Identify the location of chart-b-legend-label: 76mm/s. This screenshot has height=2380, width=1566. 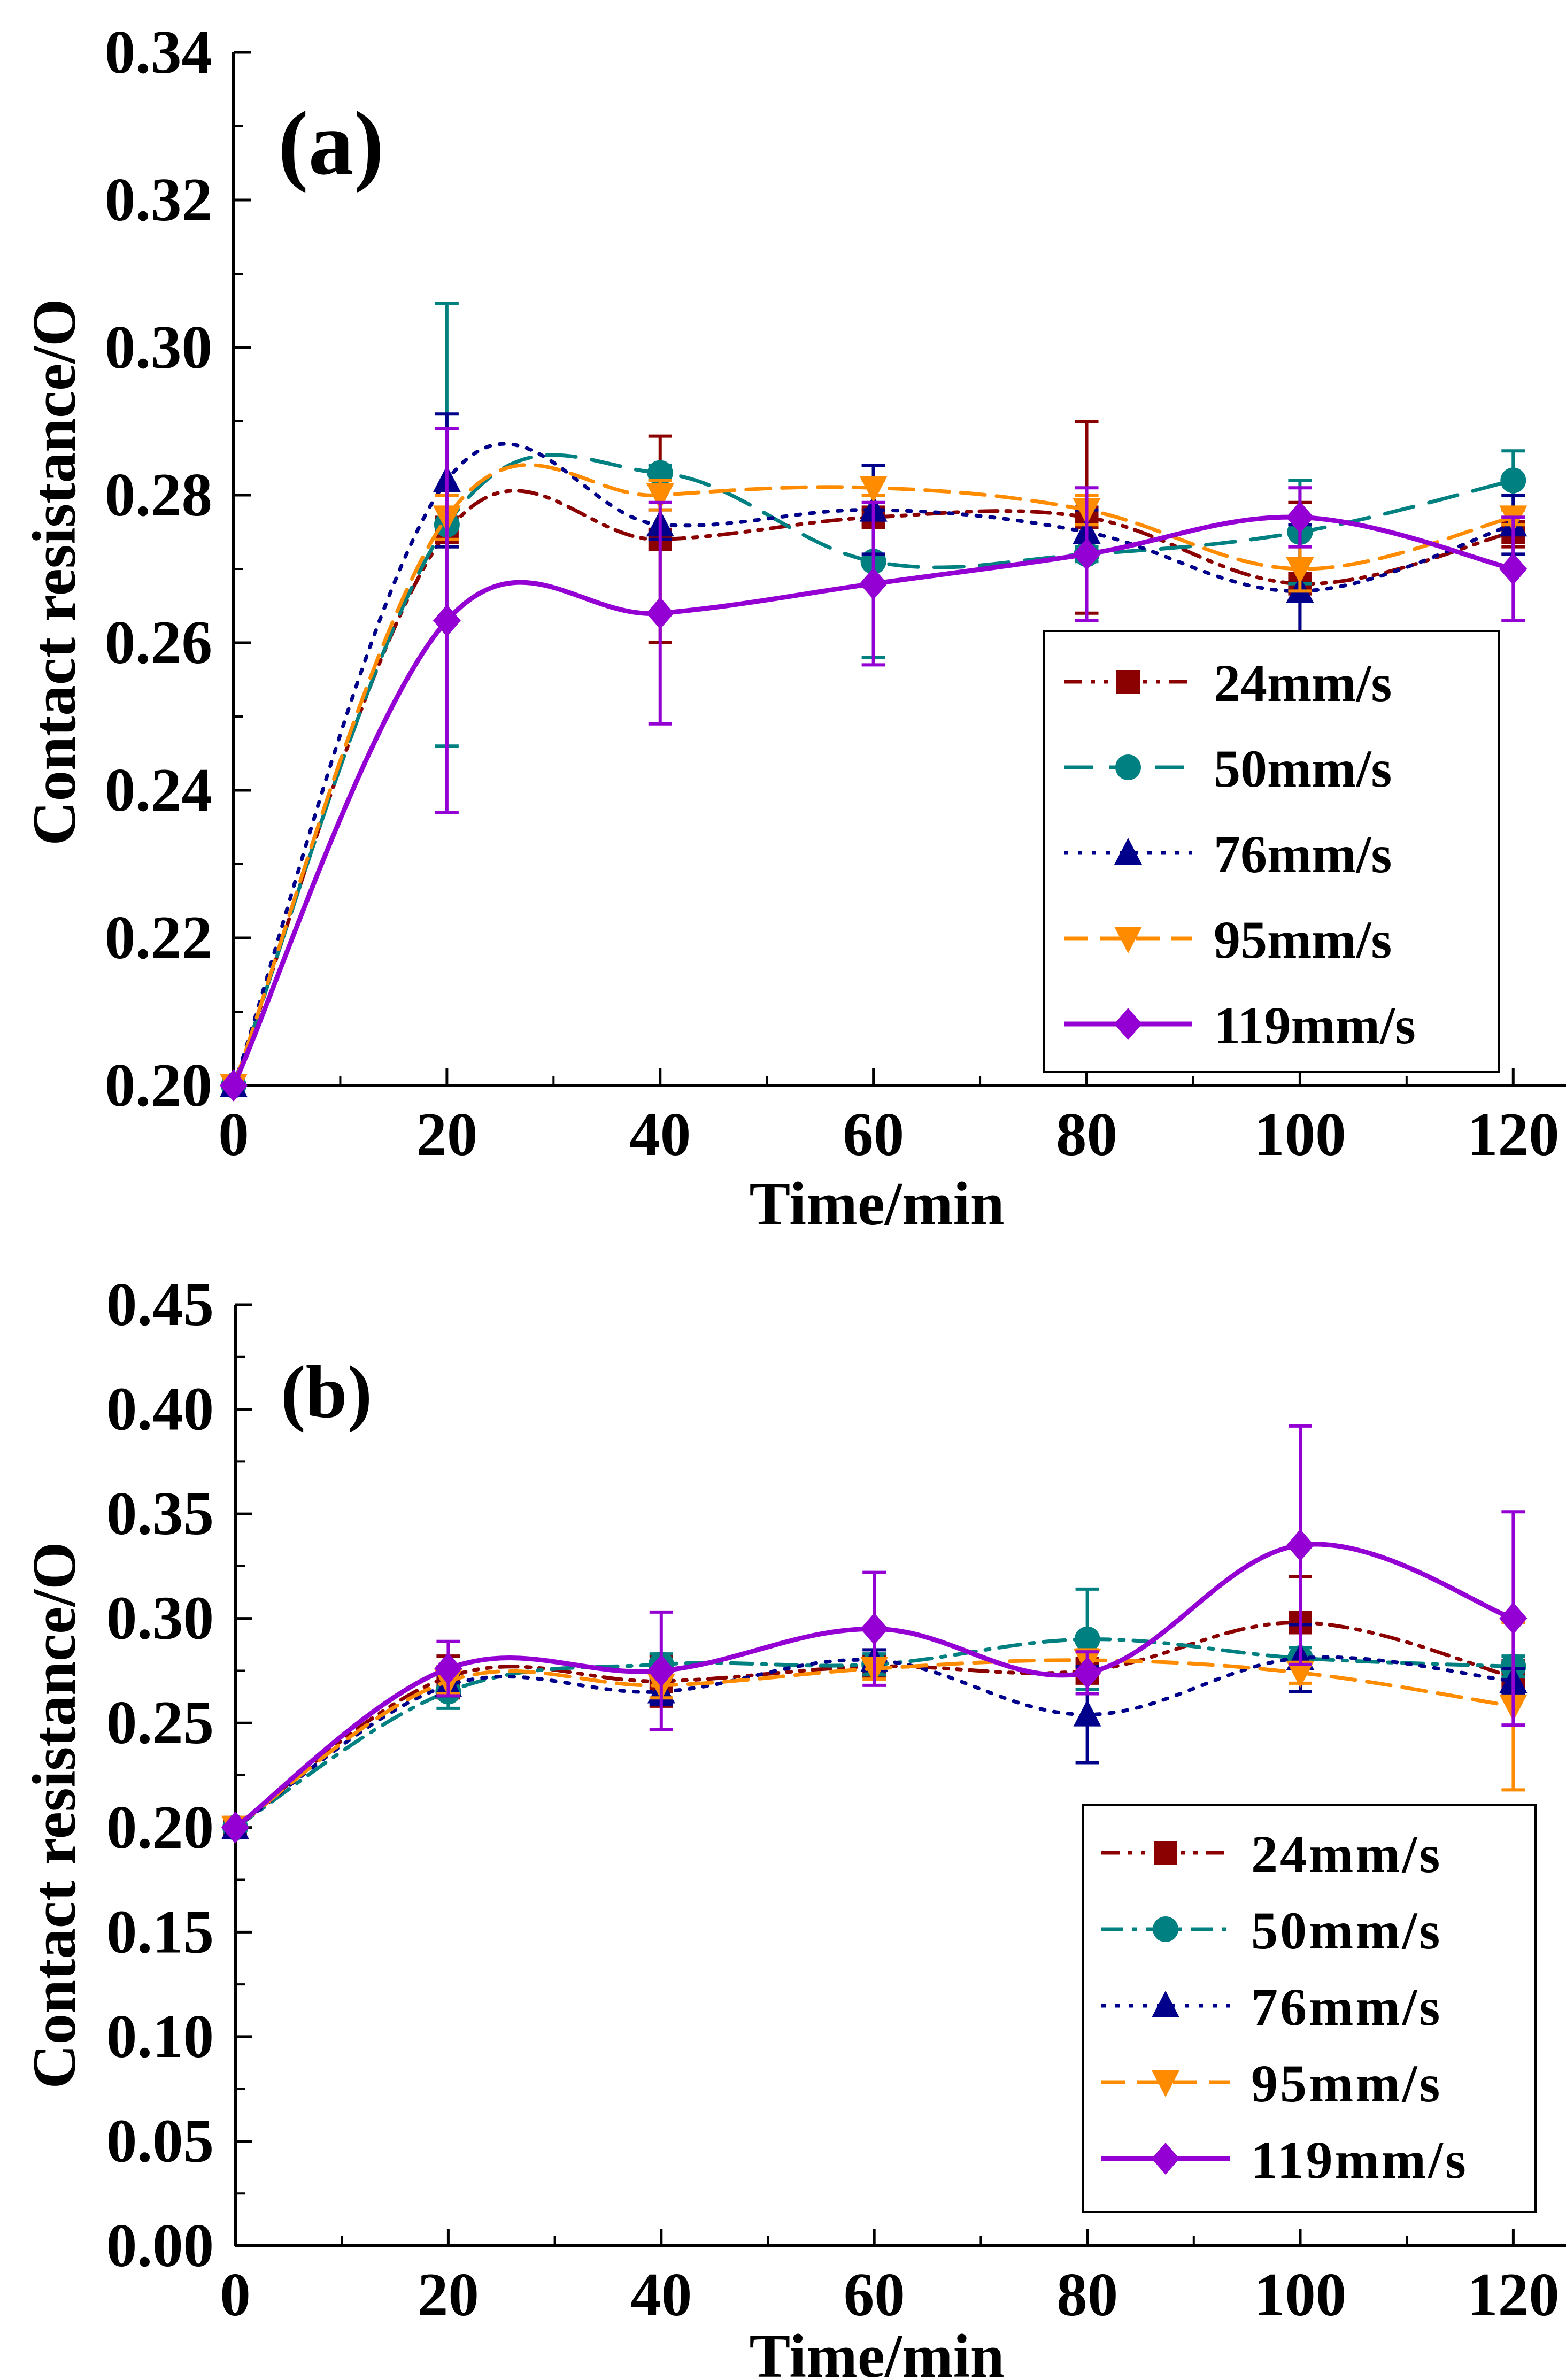
(1347, 2007).